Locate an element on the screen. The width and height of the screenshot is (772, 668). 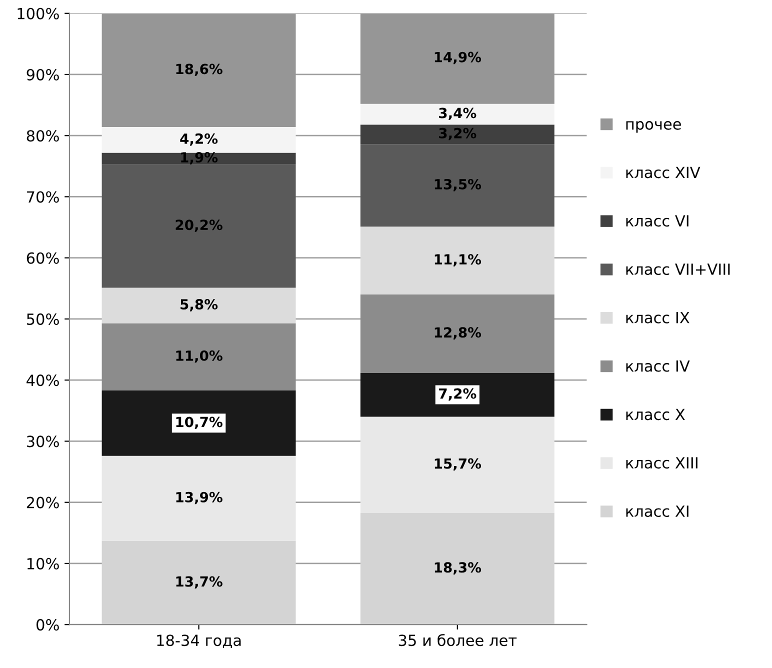
data-label: 5,8% is located at coordinates (199, 305).